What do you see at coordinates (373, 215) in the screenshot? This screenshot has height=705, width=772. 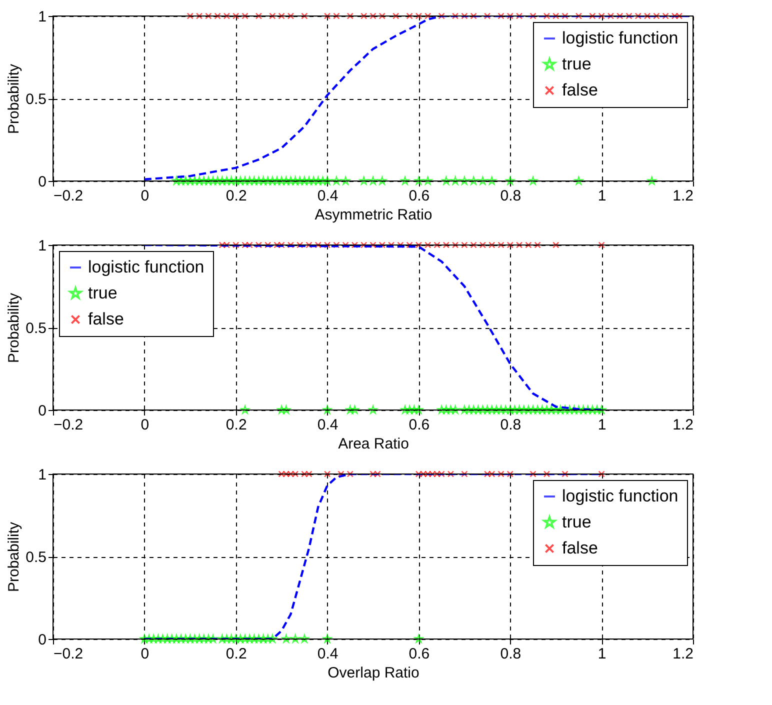 I see `x-axis-title: Asymmetric Ratio` at bounding box center [373, 215].